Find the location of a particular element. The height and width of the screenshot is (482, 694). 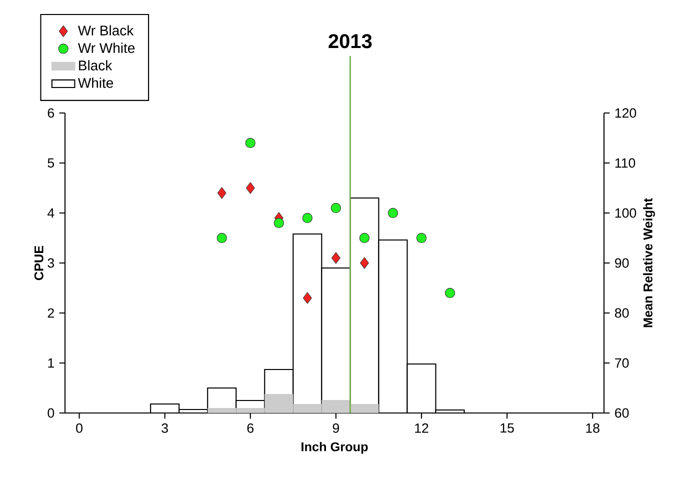

y2-axis-title: Mean Relative Weight is located at coordinates (649, 263).